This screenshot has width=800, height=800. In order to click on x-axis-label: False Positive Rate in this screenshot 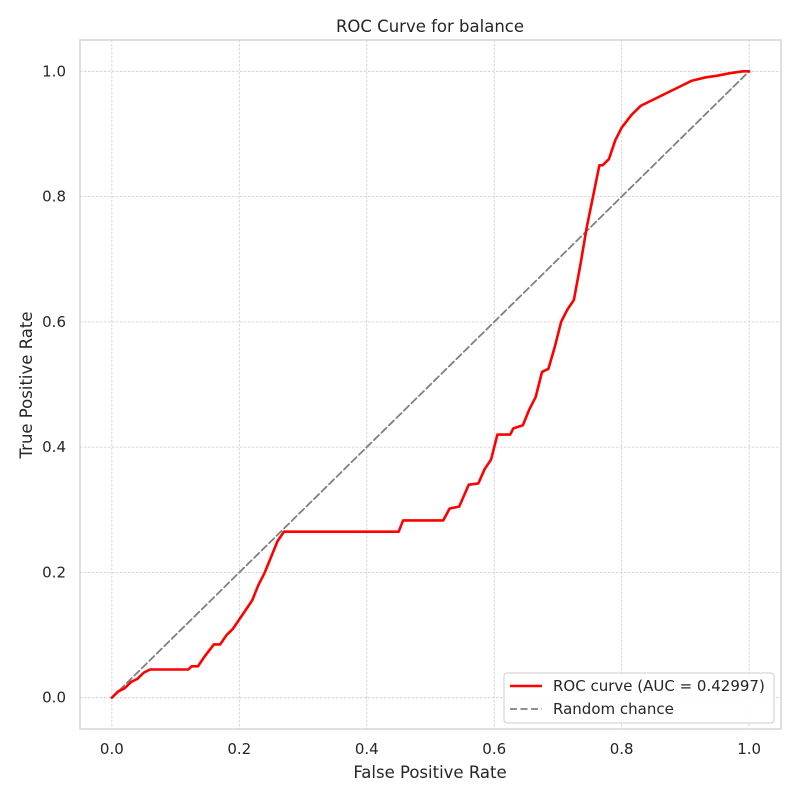, I will do `click(429, 772)`.